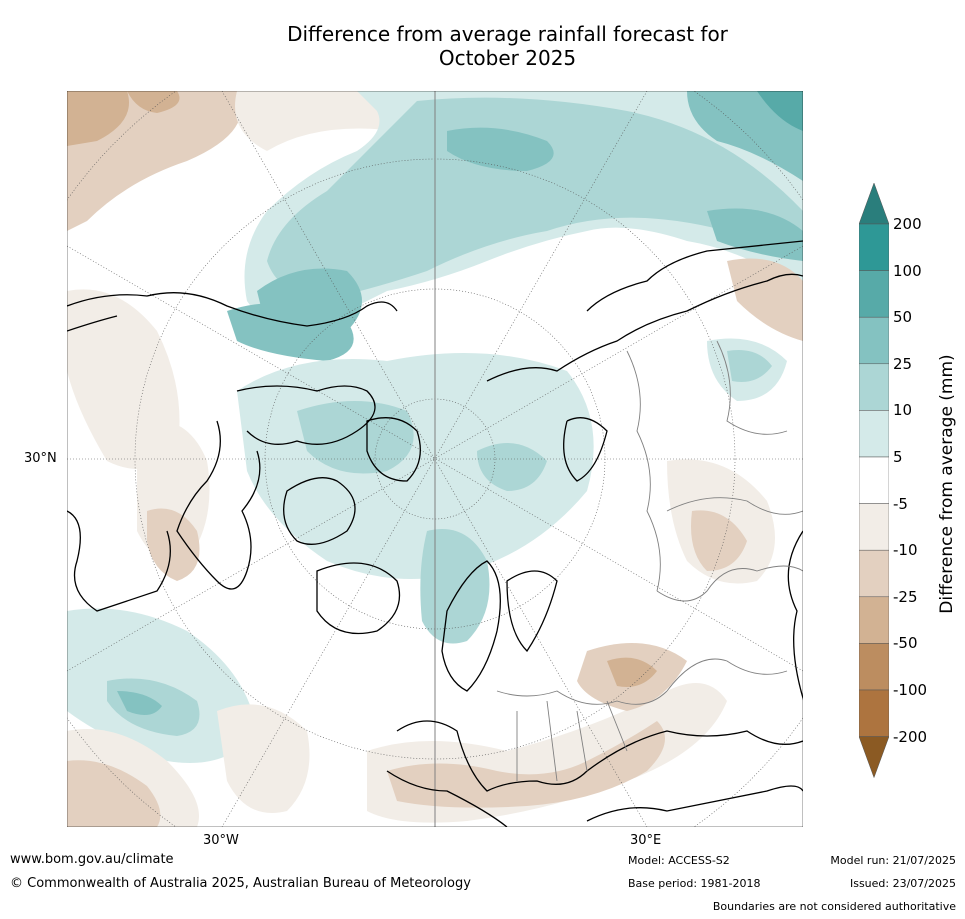 The height and width of the screenshot is (919, 965). I want to click on footer-website: www.bom.gov.au/climate, so click(92, 859).